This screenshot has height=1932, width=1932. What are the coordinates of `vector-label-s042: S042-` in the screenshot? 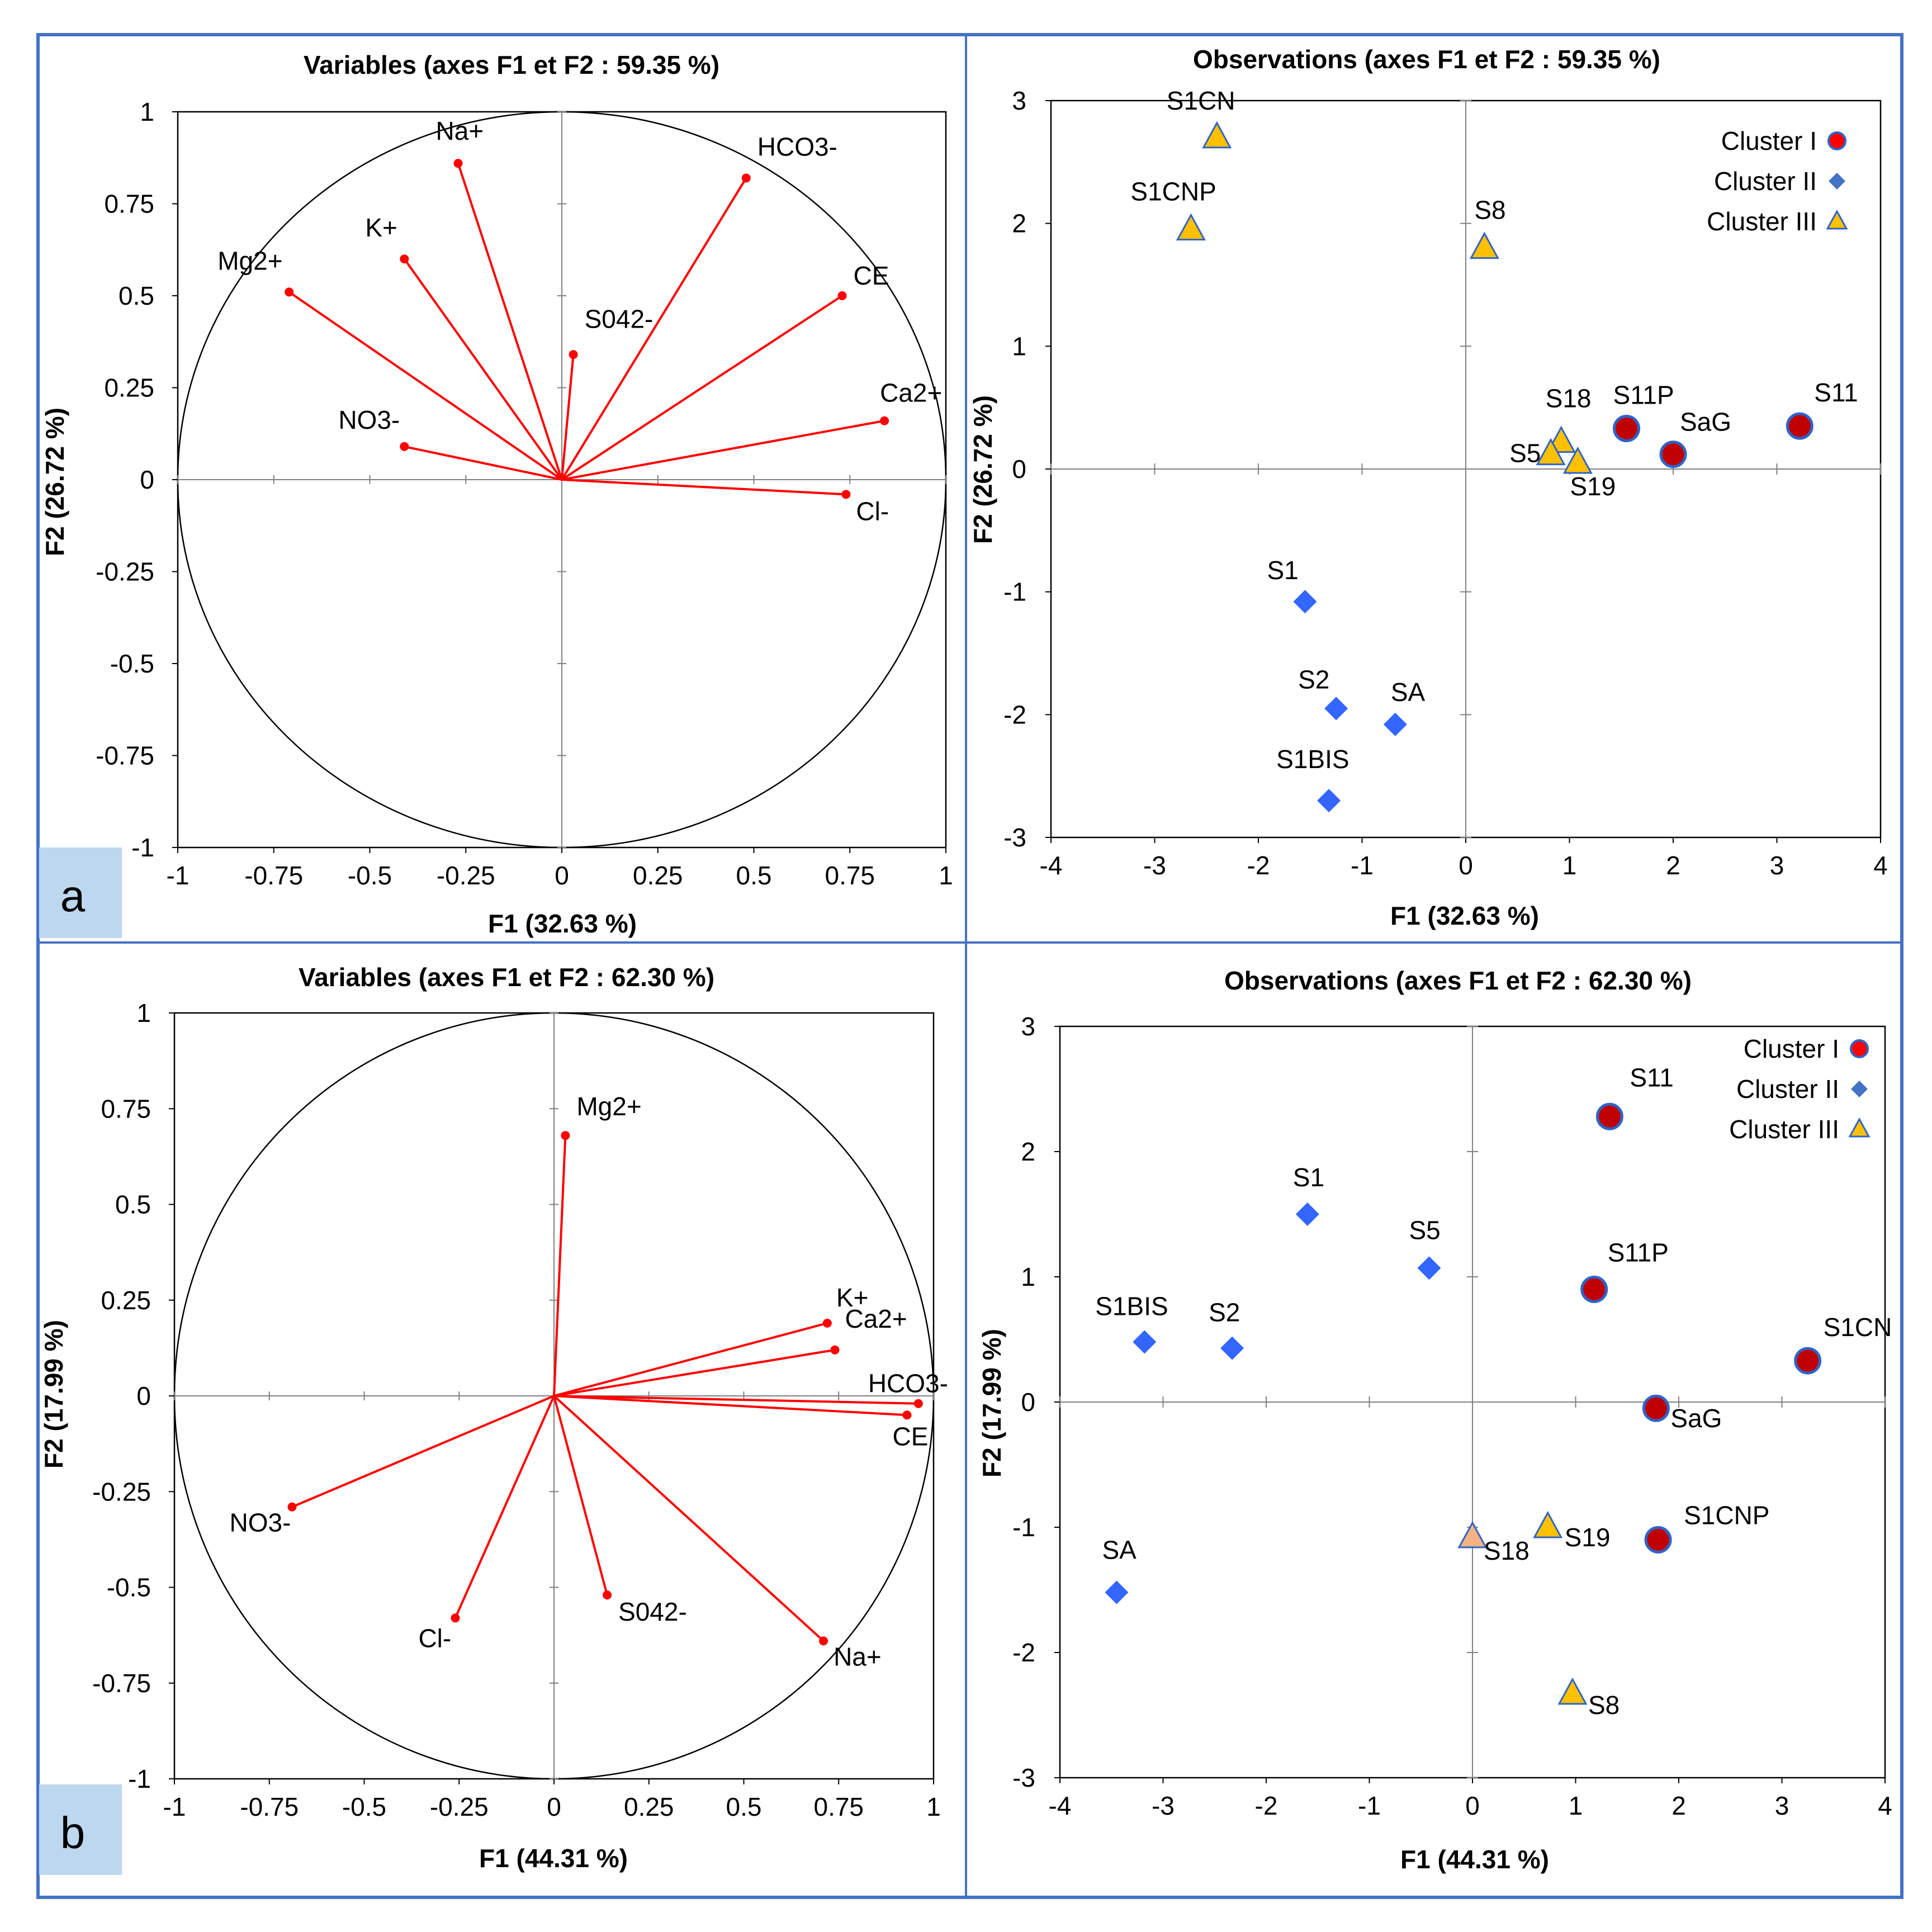 It's located at (652, 1611).